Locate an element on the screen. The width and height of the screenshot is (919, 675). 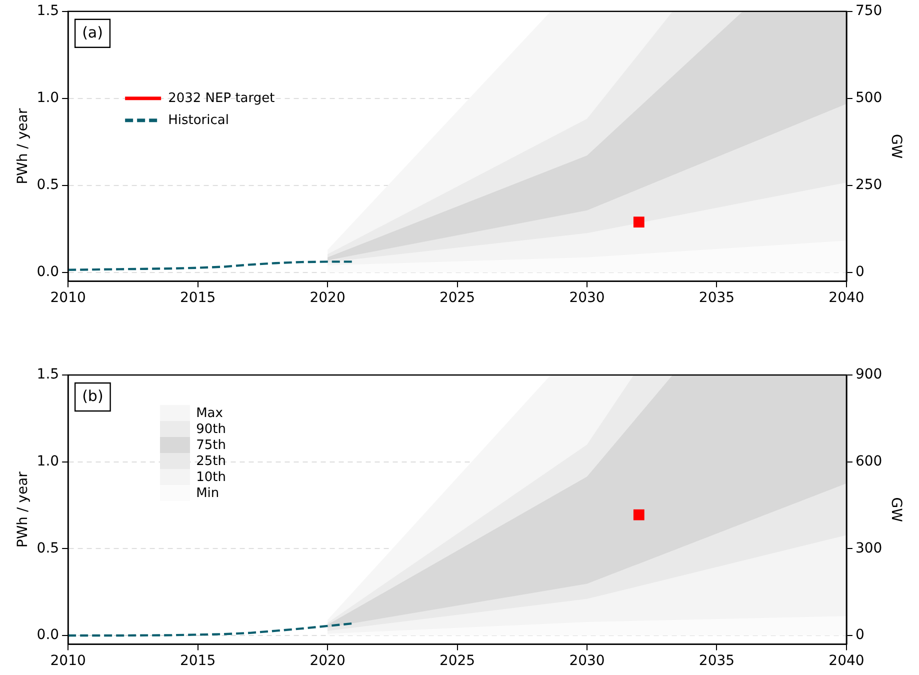
y2-tick-label: 300 is located at coordinates (868, 548).